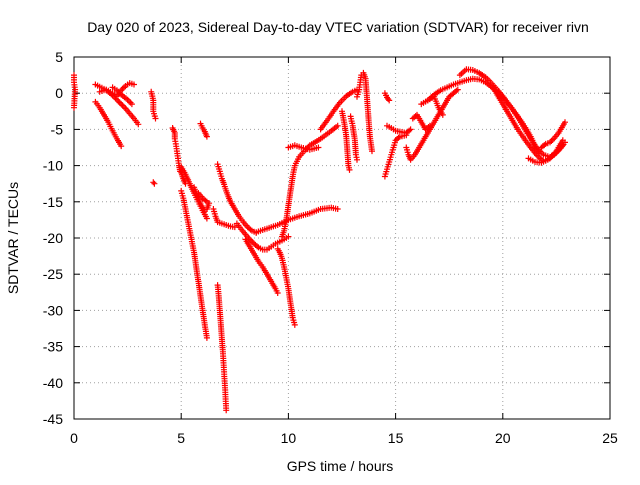 Image resolution: width=640 pixels, height=485 pixels. What do you see at coordinates (53, 166) in the screenshot?
I see `y-tick-label: -10` at bounding box center [53, 166].